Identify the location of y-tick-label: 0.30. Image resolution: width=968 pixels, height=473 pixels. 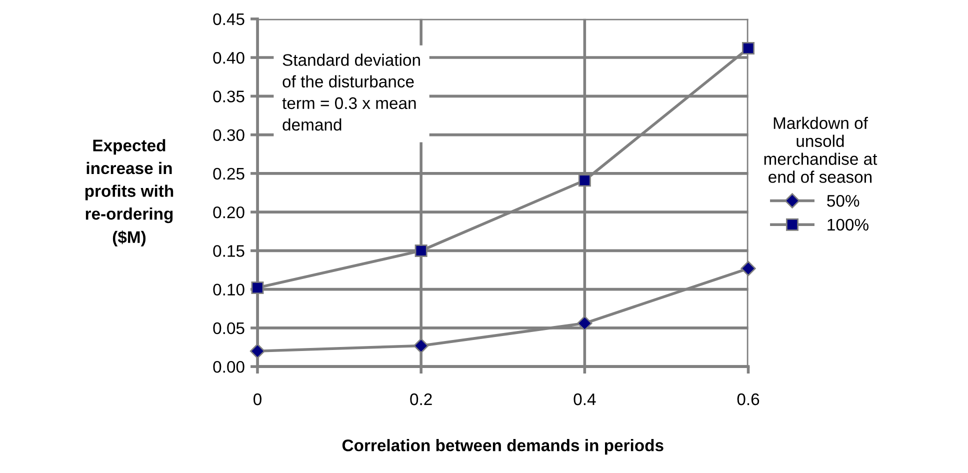
(228, 135).